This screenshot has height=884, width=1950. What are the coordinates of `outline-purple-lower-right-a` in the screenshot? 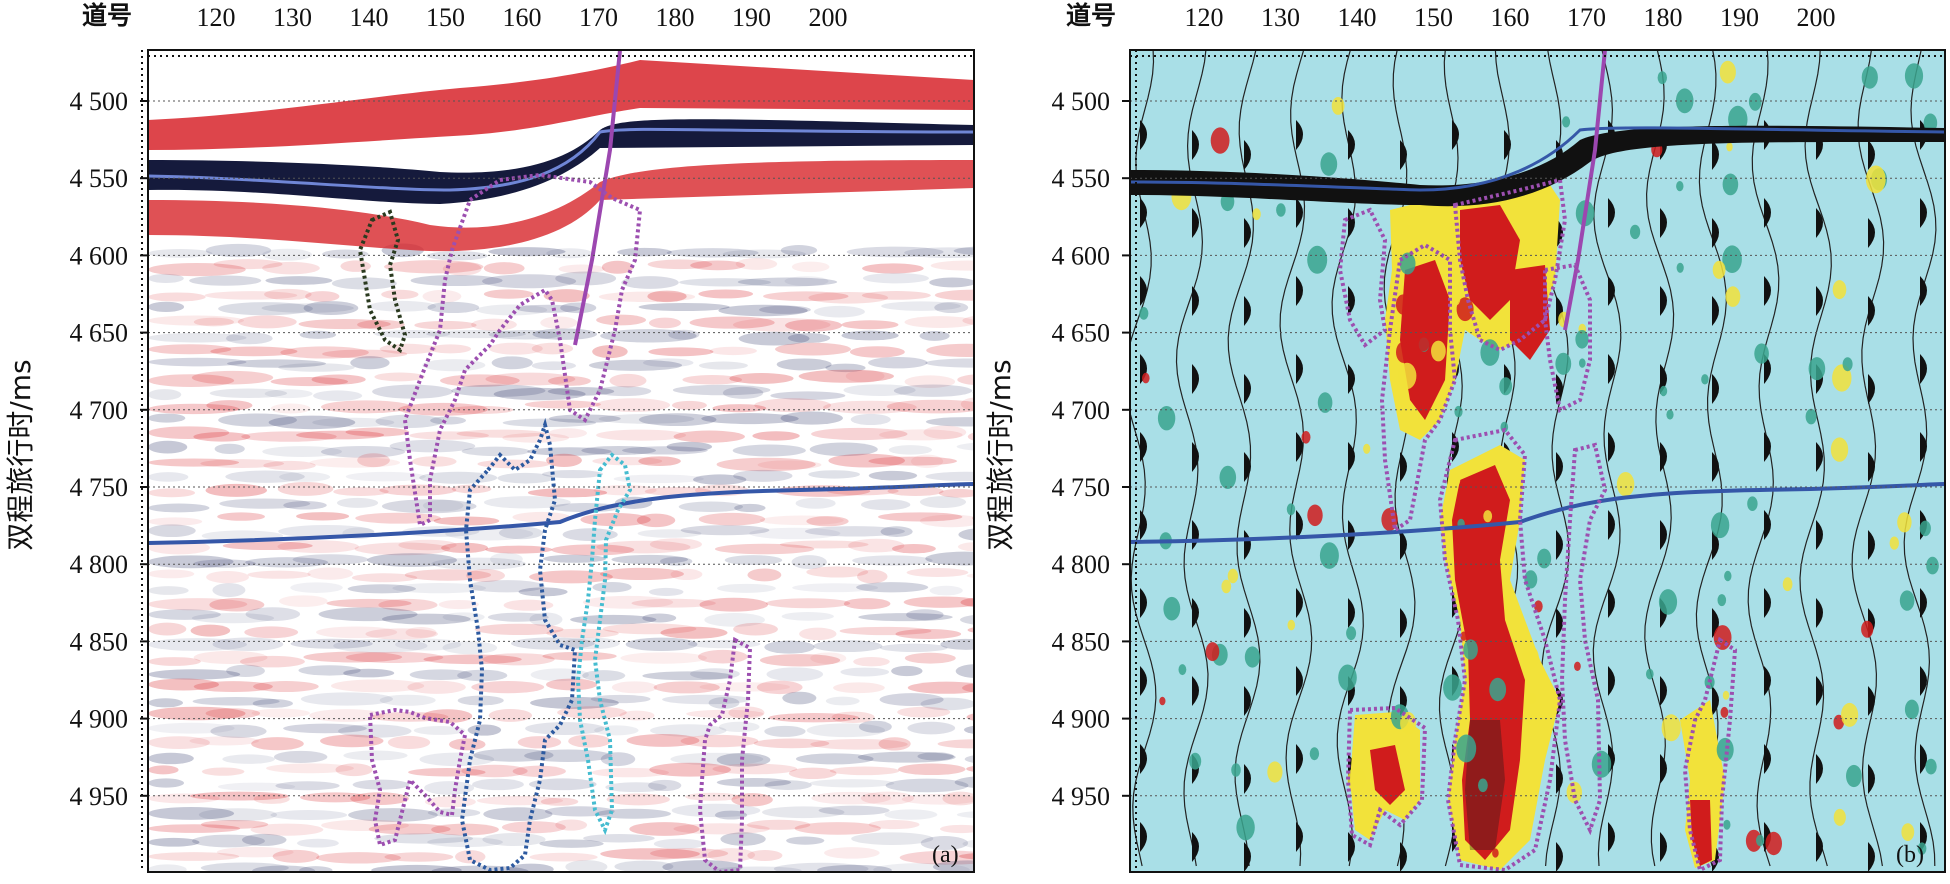 It's located at (725, 754).